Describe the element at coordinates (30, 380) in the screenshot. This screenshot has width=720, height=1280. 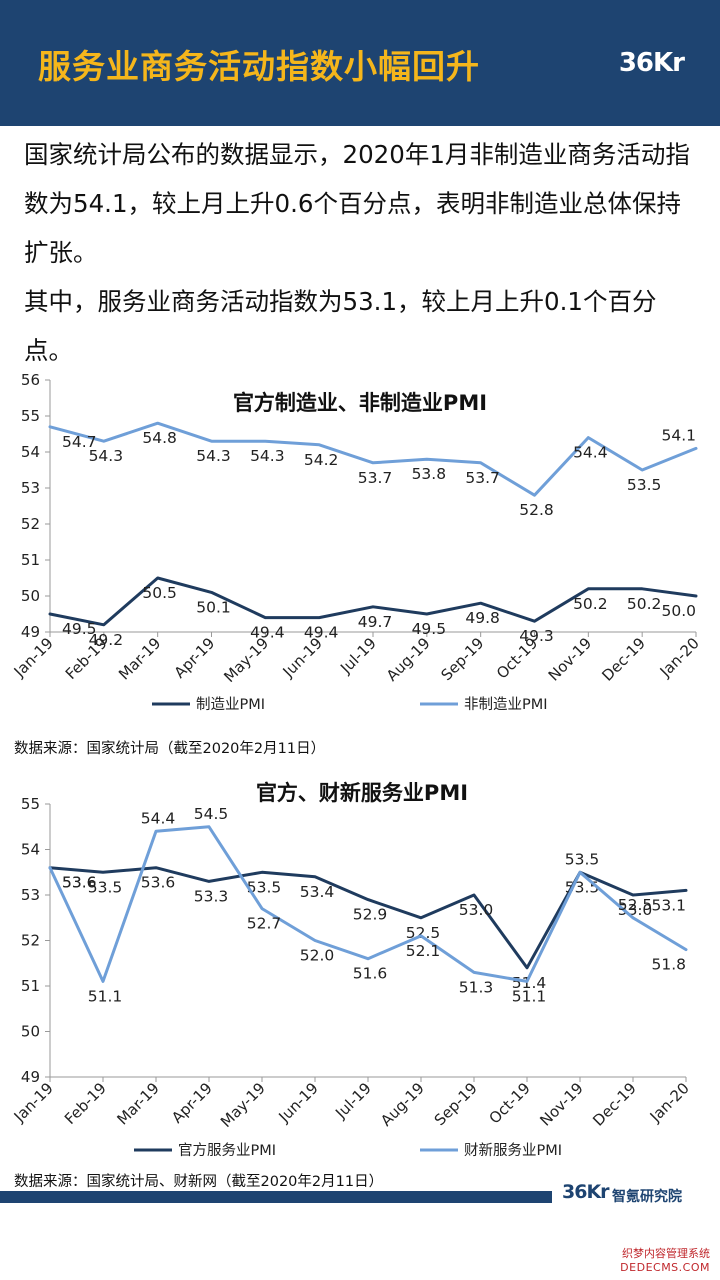
I see `y-tick-label: 56` at that location.